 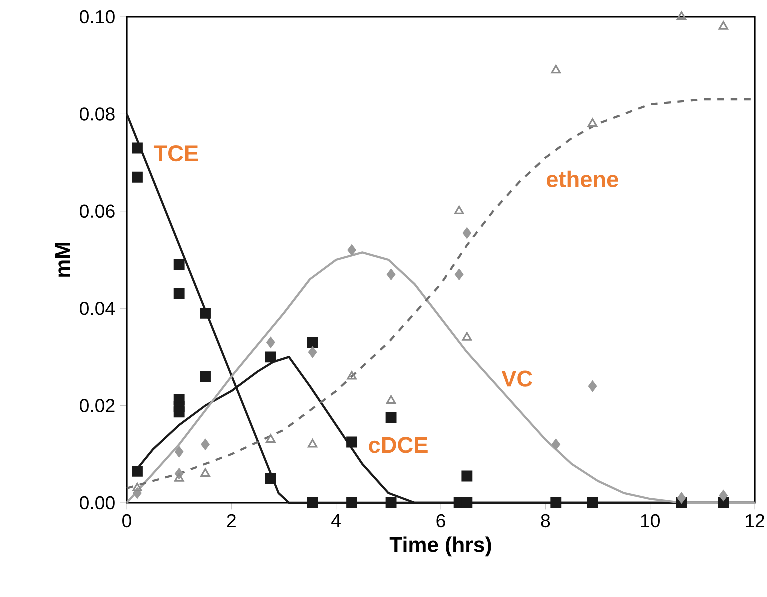 What do you see at coordinates (582, 179) in the screenshot?
I see `text: ethene` at bounding box center [582, 179].